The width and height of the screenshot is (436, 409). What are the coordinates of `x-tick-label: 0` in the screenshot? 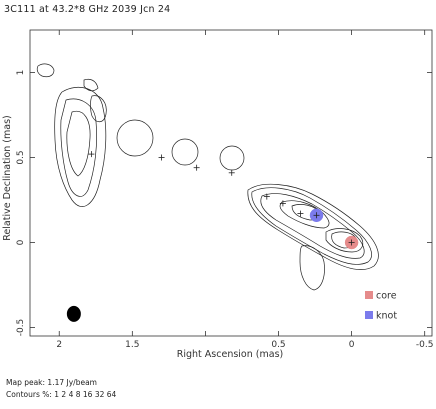 It's located at (352, 345).